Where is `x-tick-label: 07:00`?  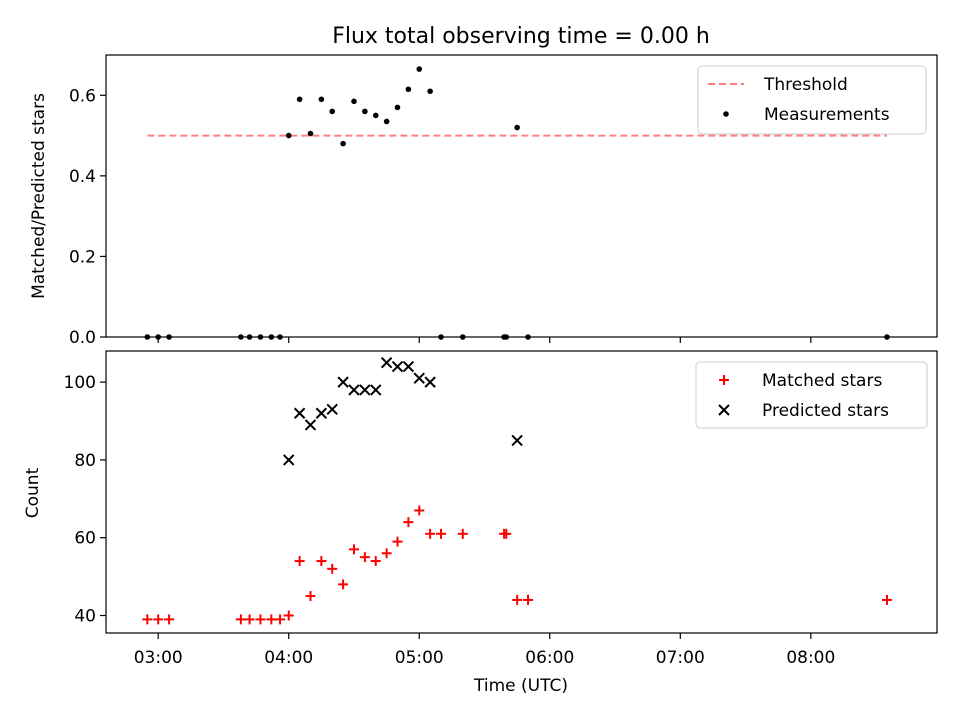 x-tick-label: 07:00 is located at coordinates (680, 658).